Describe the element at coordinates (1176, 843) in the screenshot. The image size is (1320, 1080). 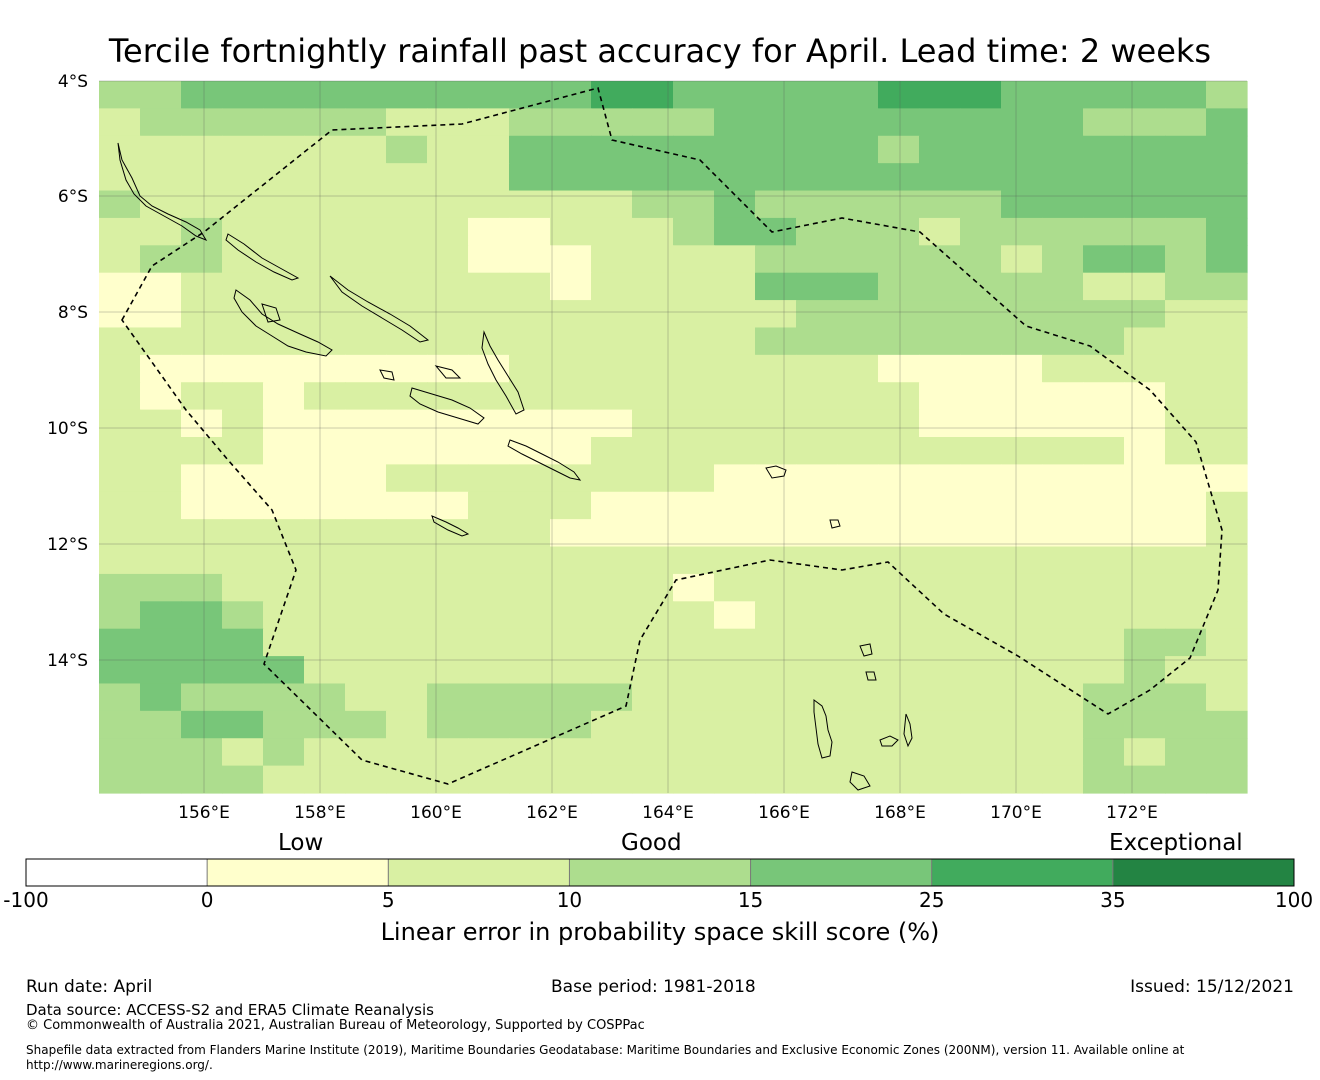
I see `category-exceptional: Exceptional` at that location.